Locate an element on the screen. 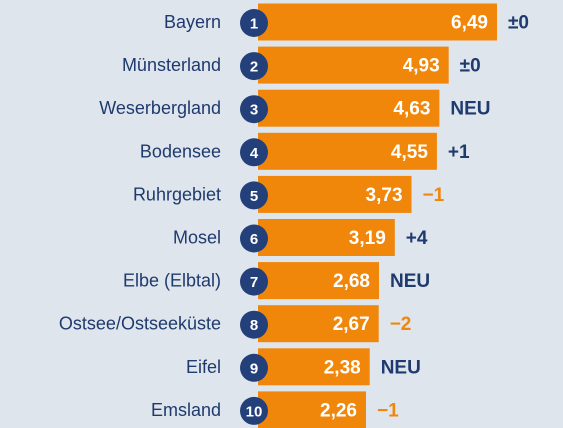  category-label: Mosel is located at coordinates (197, 238).